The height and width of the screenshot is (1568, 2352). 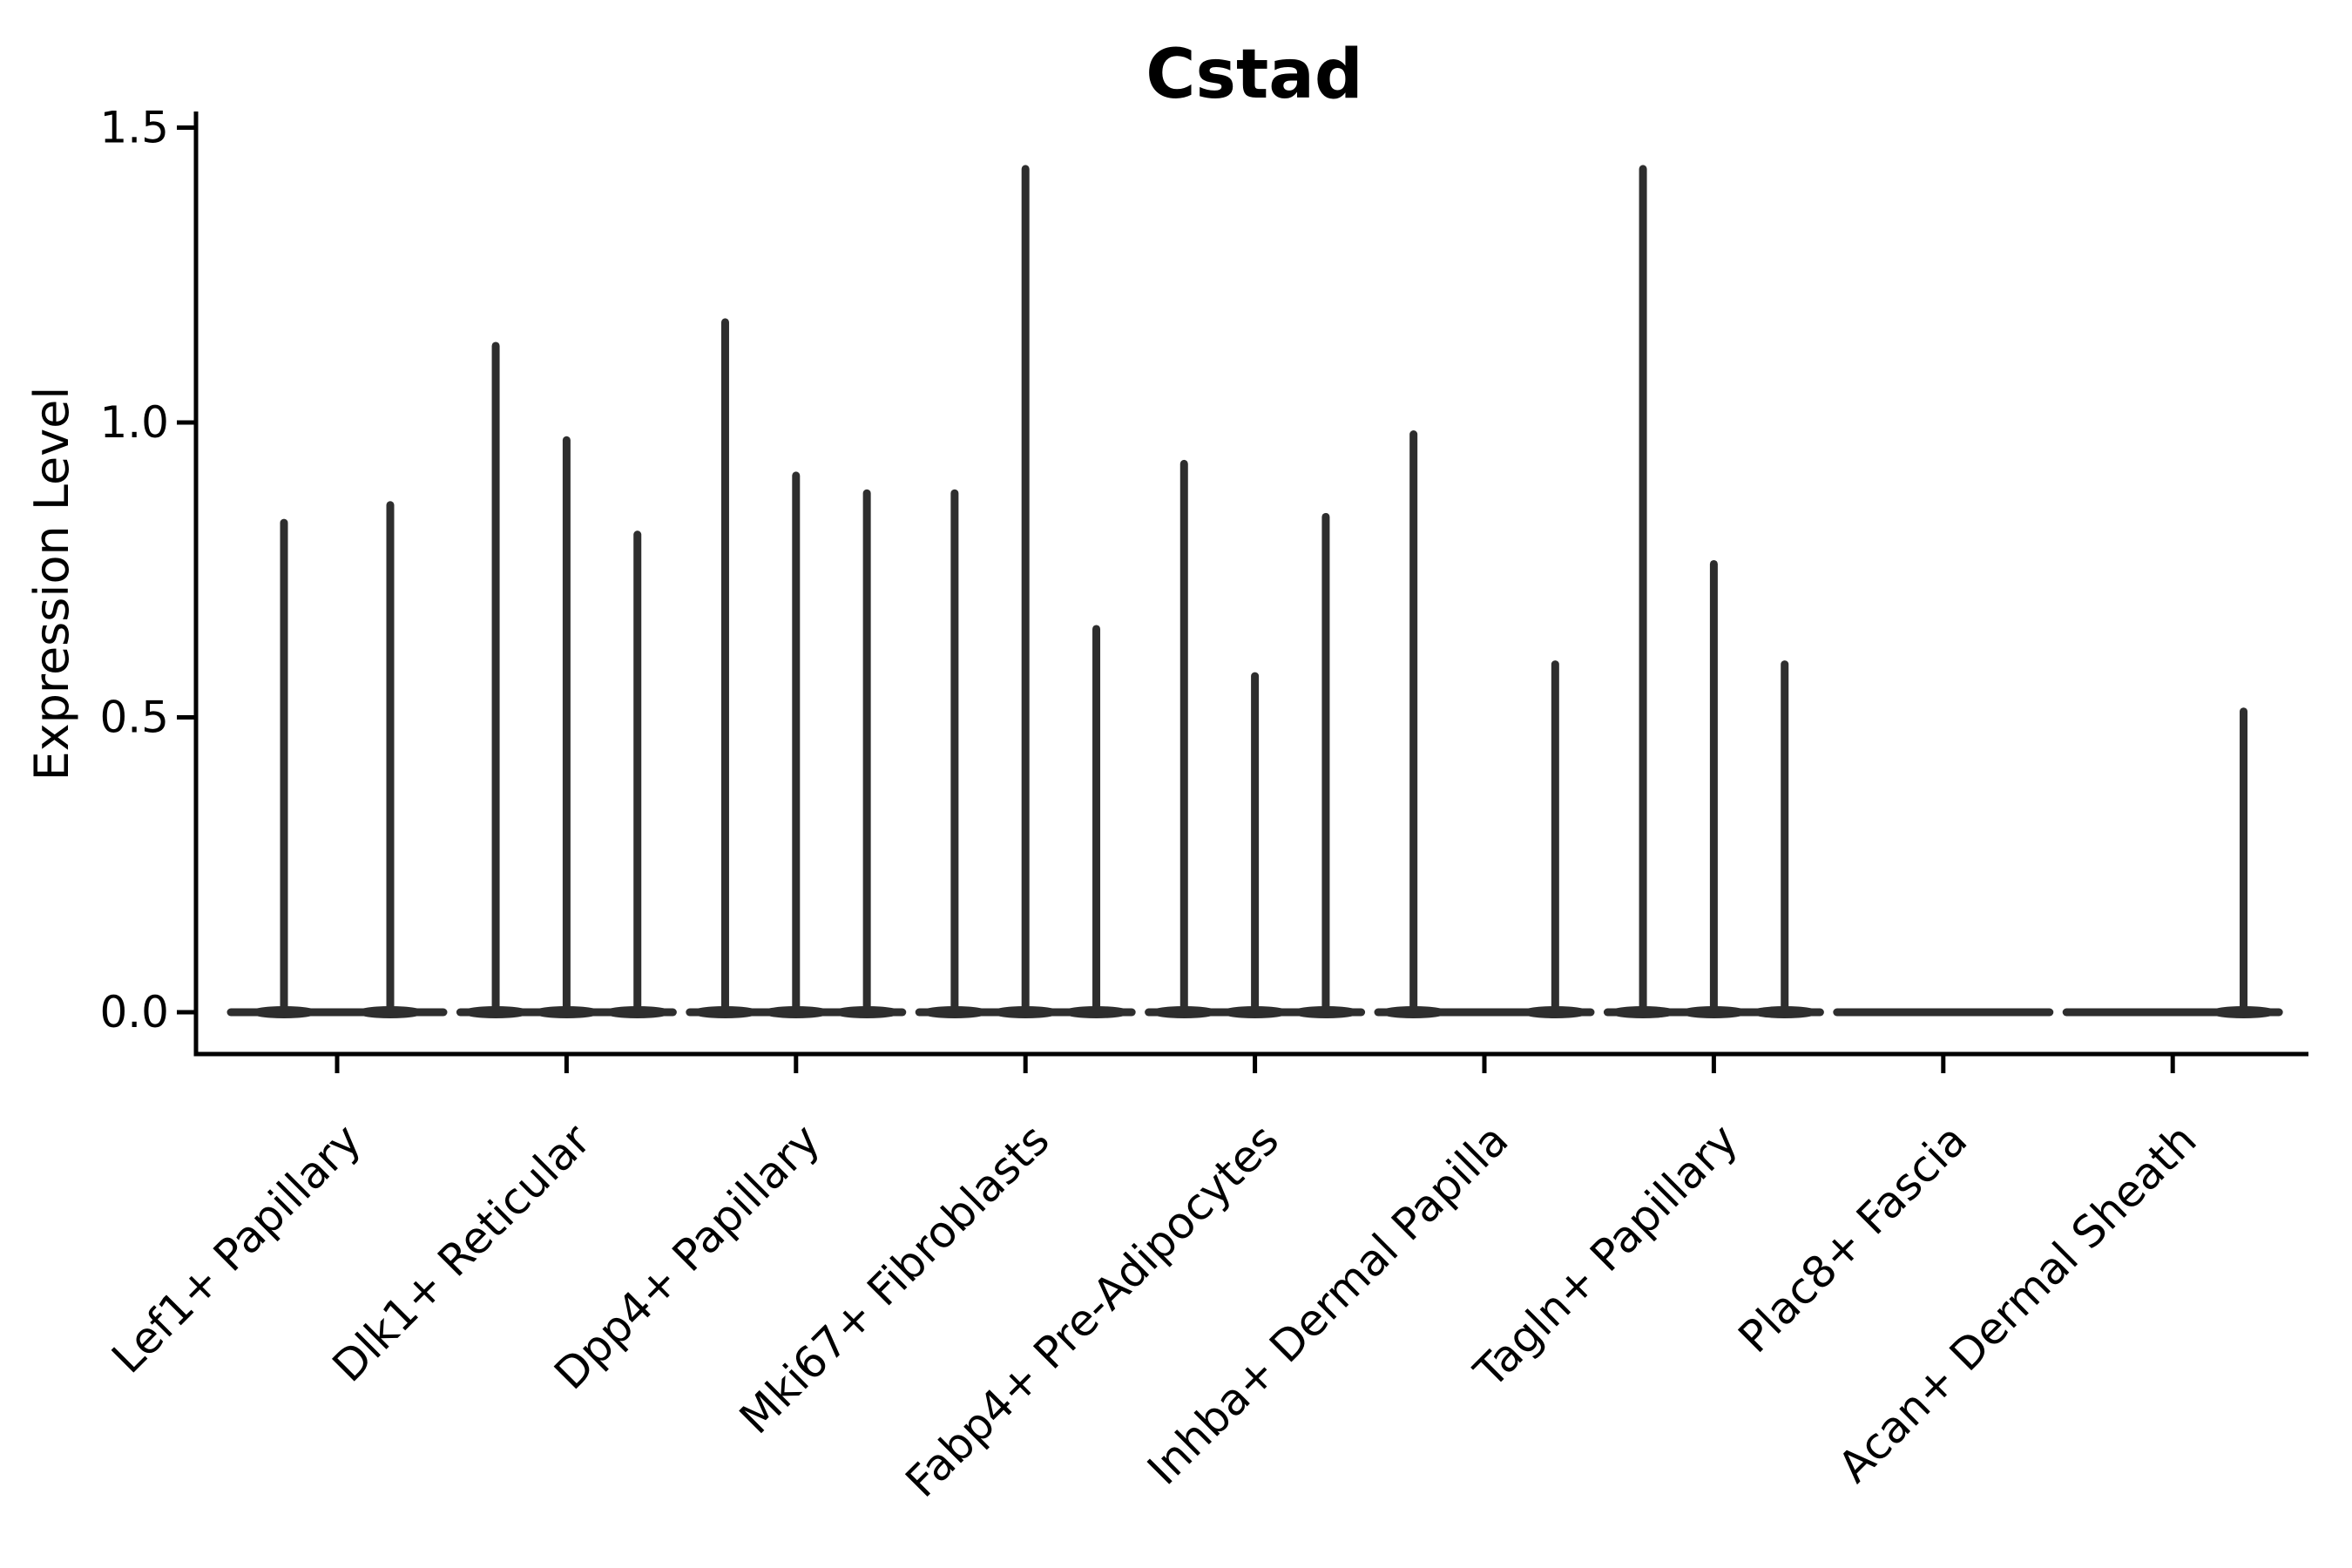 I want to click on x-tick-label: Fabp4+ Pre-Adipocytes, so click(x=1093, y=1310).